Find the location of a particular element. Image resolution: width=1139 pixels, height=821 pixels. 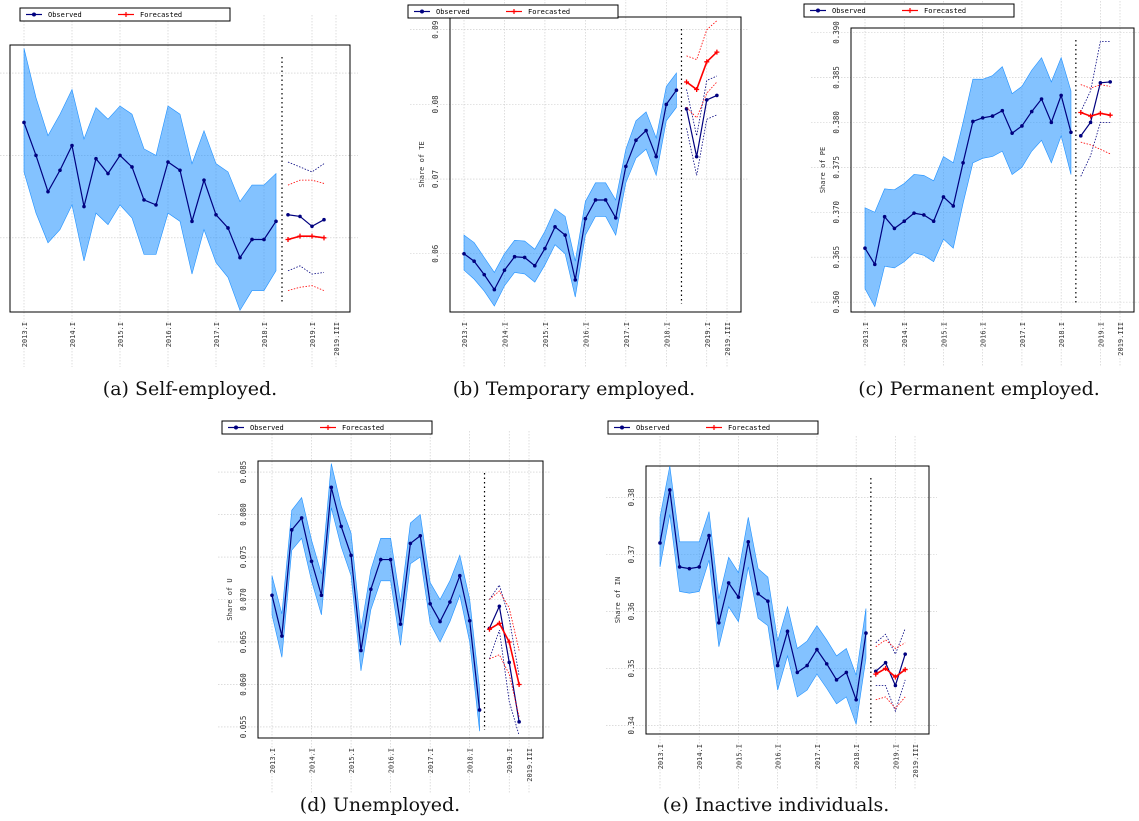

confidence-band is located at coordinates (570, 189).